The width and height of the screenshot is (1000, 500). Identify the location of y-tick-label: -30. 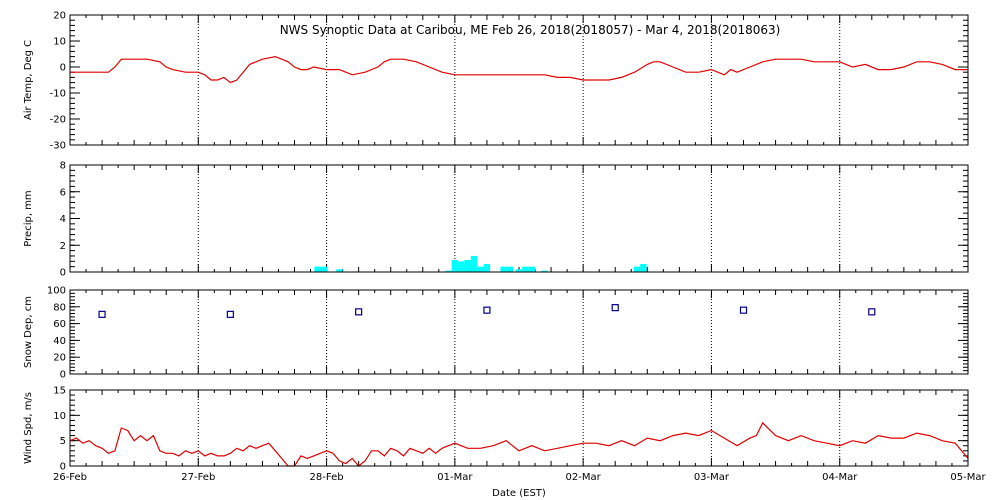
(58, 146).